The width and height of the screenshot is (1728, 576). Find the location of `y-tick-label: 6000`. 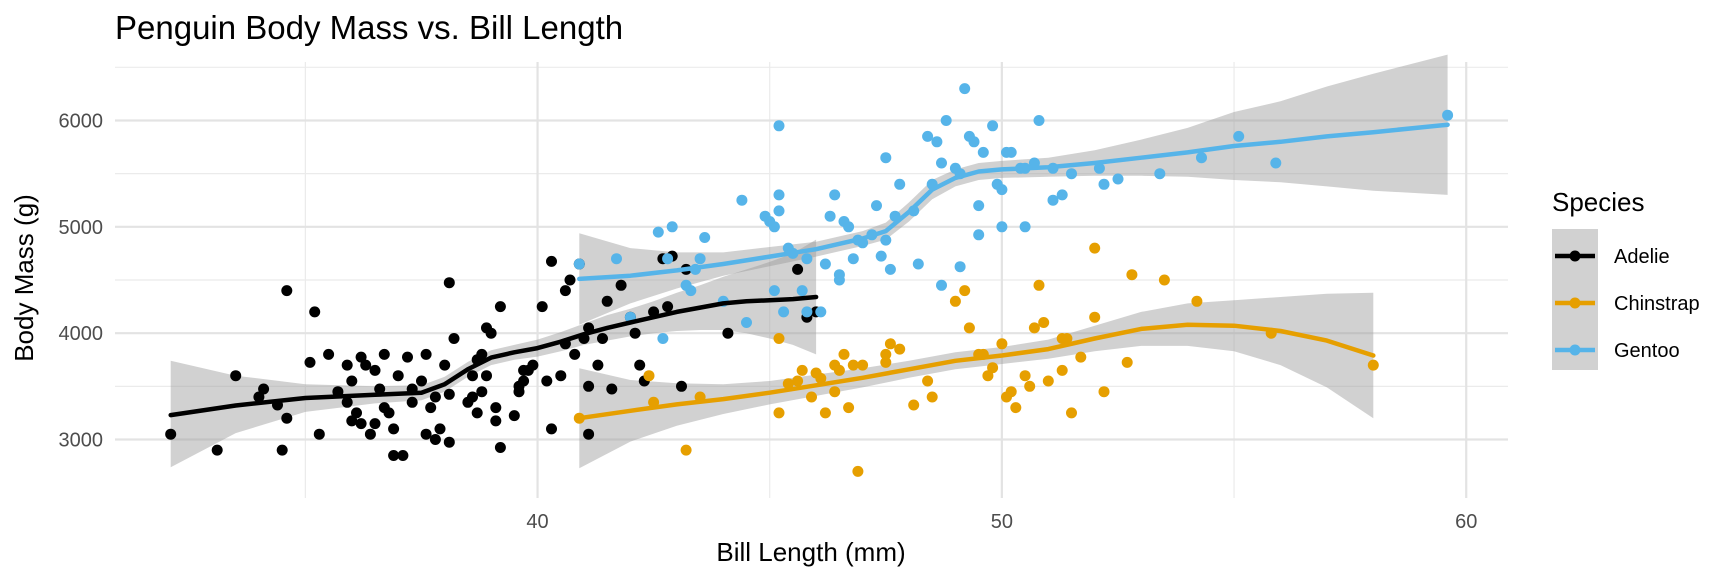

y-tick-label: 6000 is located at coordinates (81, 121).